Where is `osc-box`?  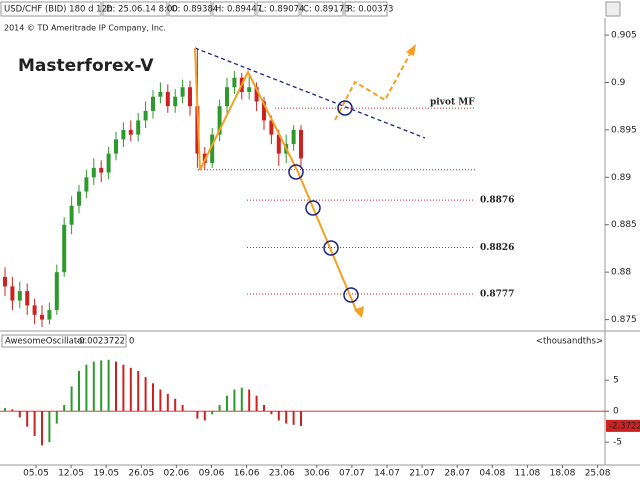
osc-box is located at coordinates (64, 341).